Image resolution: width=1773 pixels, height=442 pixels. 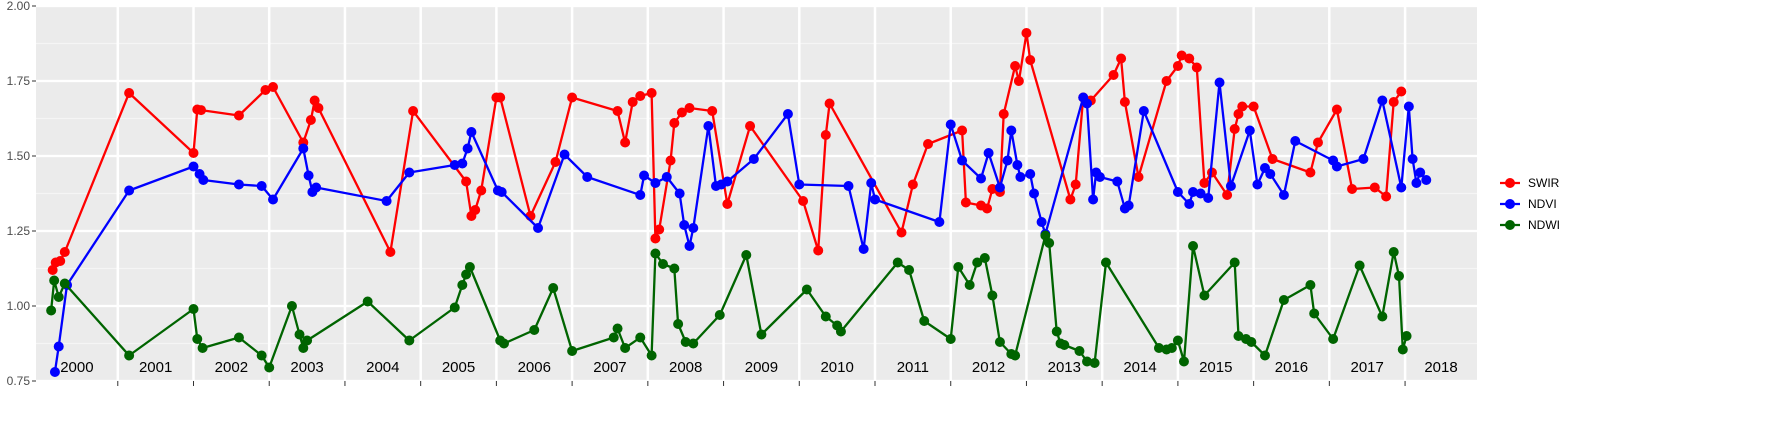 What do you see at coordinates (1064, 367) in the screenshot?
I see `year-label: 2013` at bounding box center [1064, 367].